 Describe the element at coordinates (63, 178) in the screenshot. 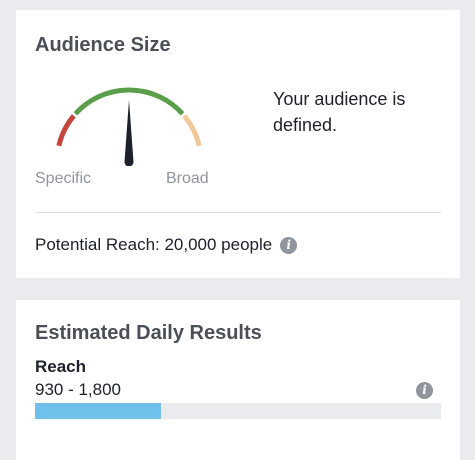

I see `gauge-label-specific: Specific` at that location.